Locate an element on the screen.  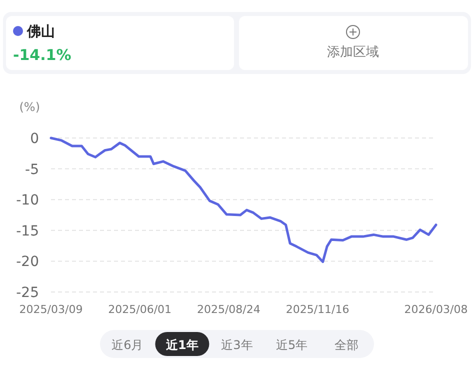
text: 近5年 is located at coordinates (292, 345).